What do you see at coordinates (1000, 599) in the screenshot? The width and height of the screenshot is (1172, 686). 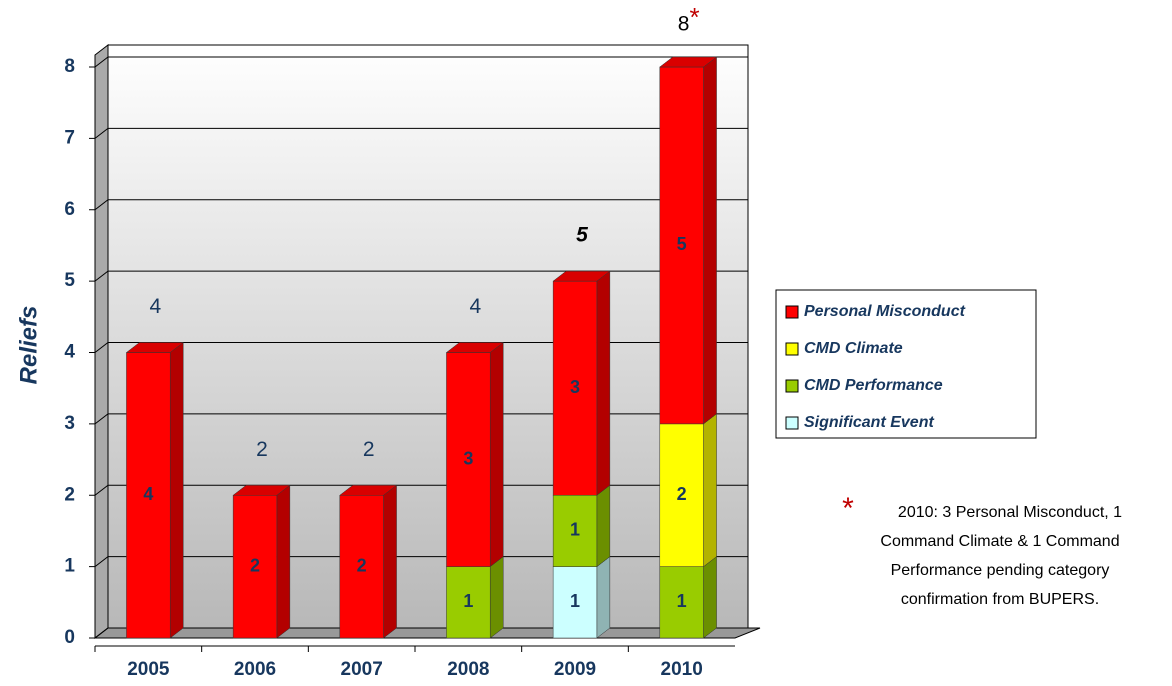 I see `note-line: confirmation from BUPERS.` at bounding box center [1000, 599].